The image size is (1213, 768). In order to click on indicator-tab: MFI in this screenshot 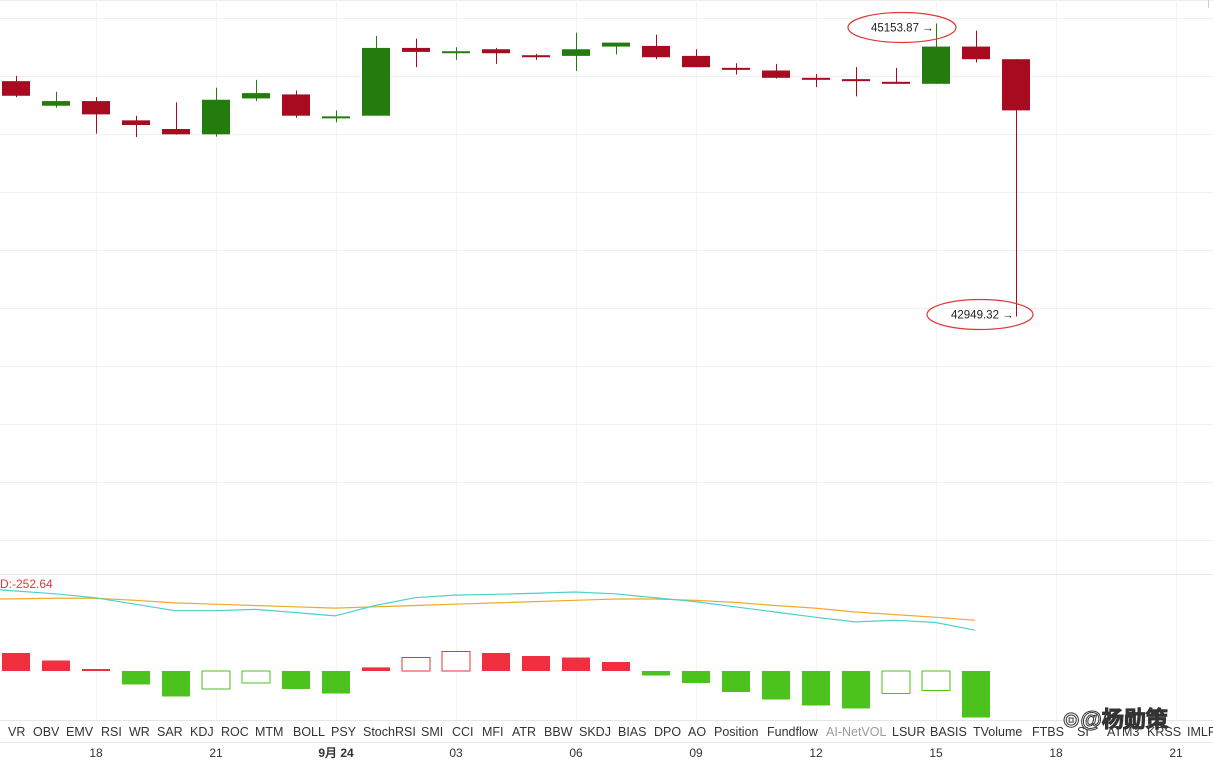, I will do `click(493, 732)`.